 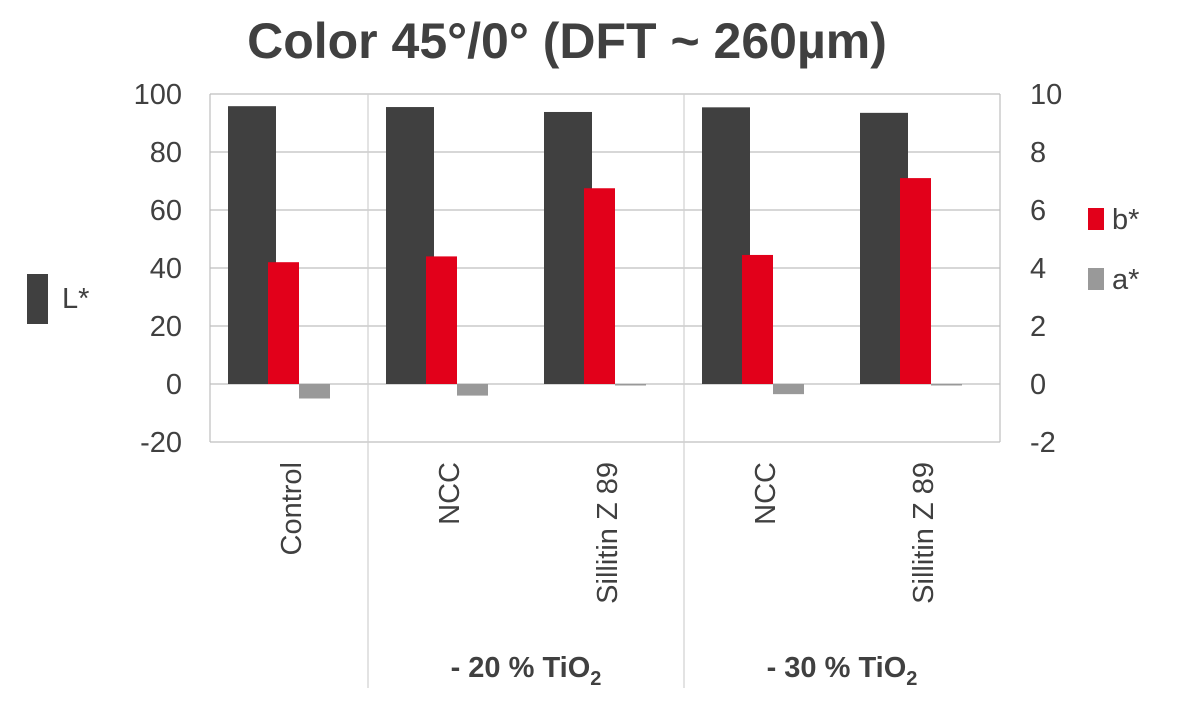 I want to click on y-right-tick-label: 10, so click(x=1046, y=95).